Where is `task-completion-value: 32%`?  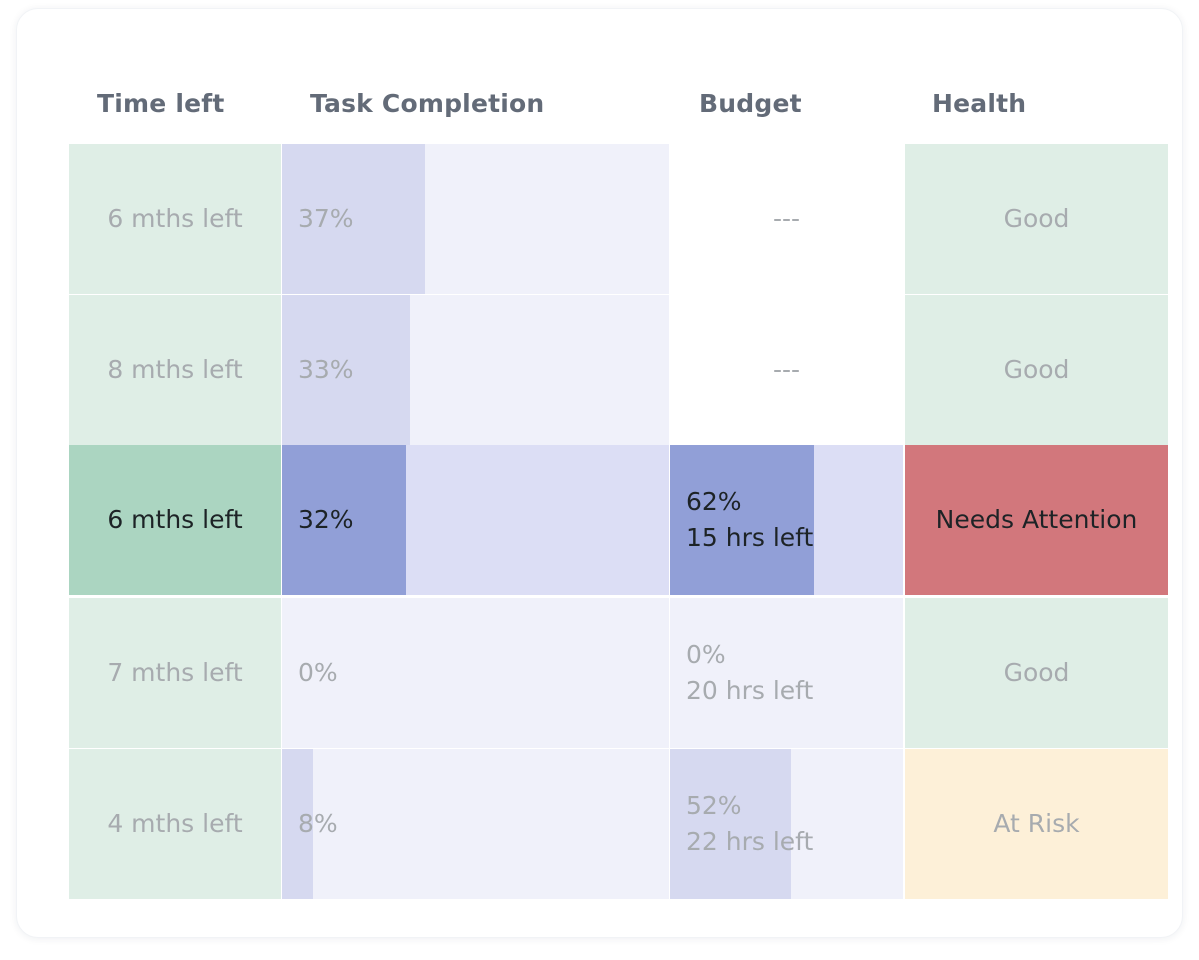
task-completion-value: 32% is located at coordinates (326, 519).